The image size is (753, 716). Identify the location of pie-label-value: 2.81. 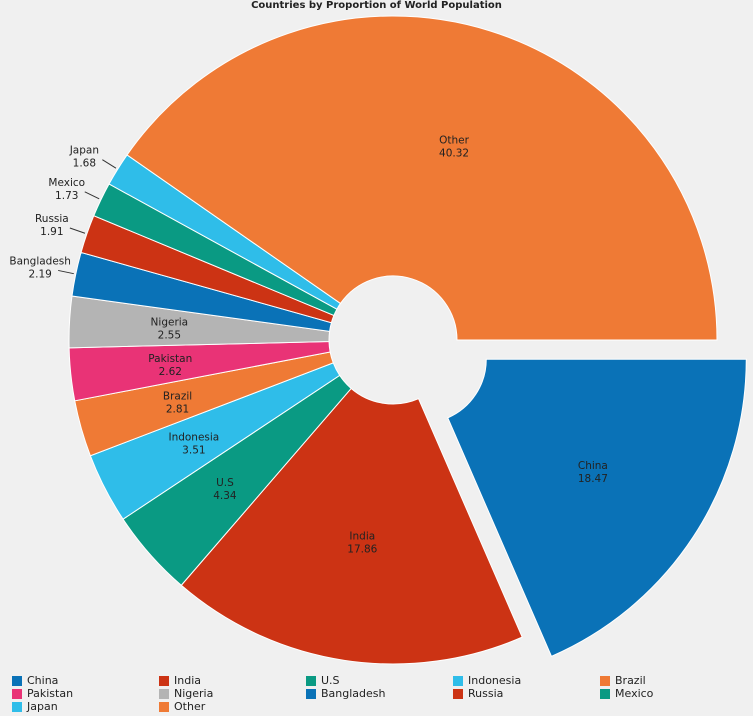
(177, 409).